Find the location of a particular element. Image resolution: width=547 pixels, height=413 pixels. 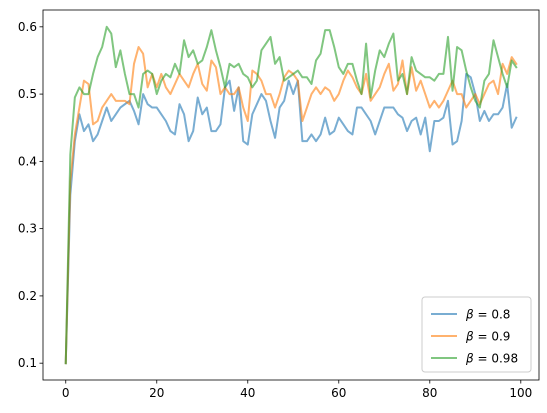

x-tick-label: 20 is located at coordinates (156, 393).